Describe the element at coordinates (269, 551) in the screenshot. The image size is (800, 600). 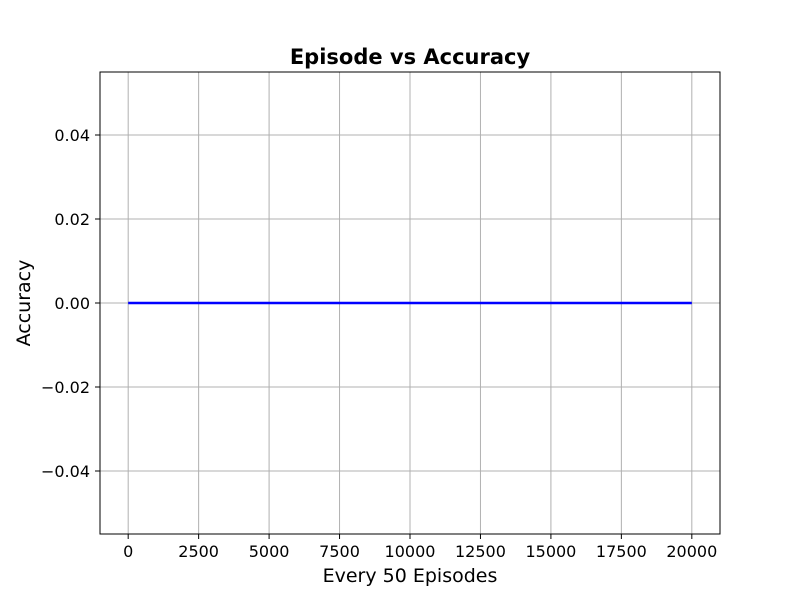
I see `x-tick-label: 5000` at that location.